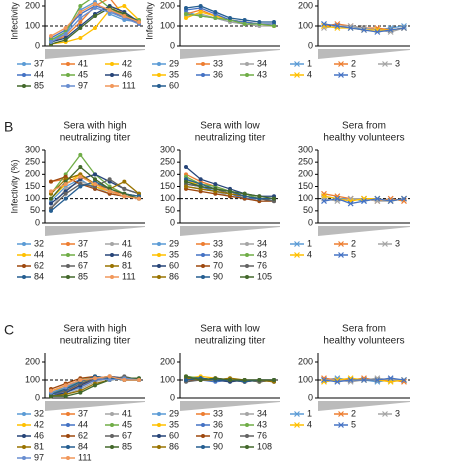 This screenshot has height=474, width=474. What do you see at coordinates (218, 446) in the screenshot?
I see `legend-label: 90` at bounding box center [218, 446].